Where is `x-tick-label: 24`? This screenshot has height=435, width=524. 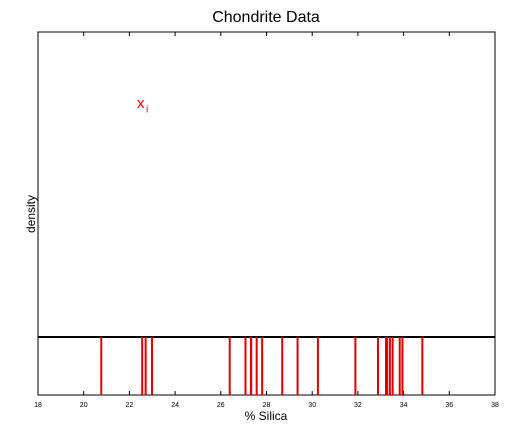 x-tick-label: 24 is located at coordinates (175, 405).